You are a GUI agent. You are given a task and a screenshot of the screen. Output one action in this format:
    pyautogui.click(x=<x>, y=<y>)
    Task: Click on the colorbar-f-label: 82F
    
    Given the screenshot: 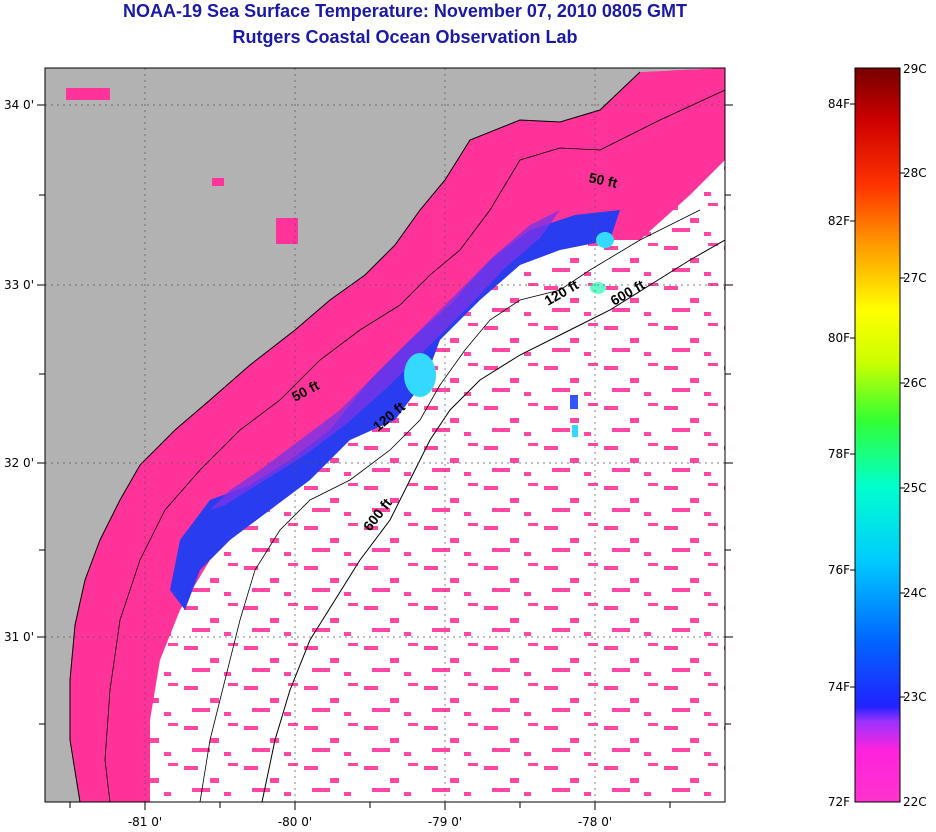 What is the action you would take?
    pyautogui.click(x=839, y=221)
    